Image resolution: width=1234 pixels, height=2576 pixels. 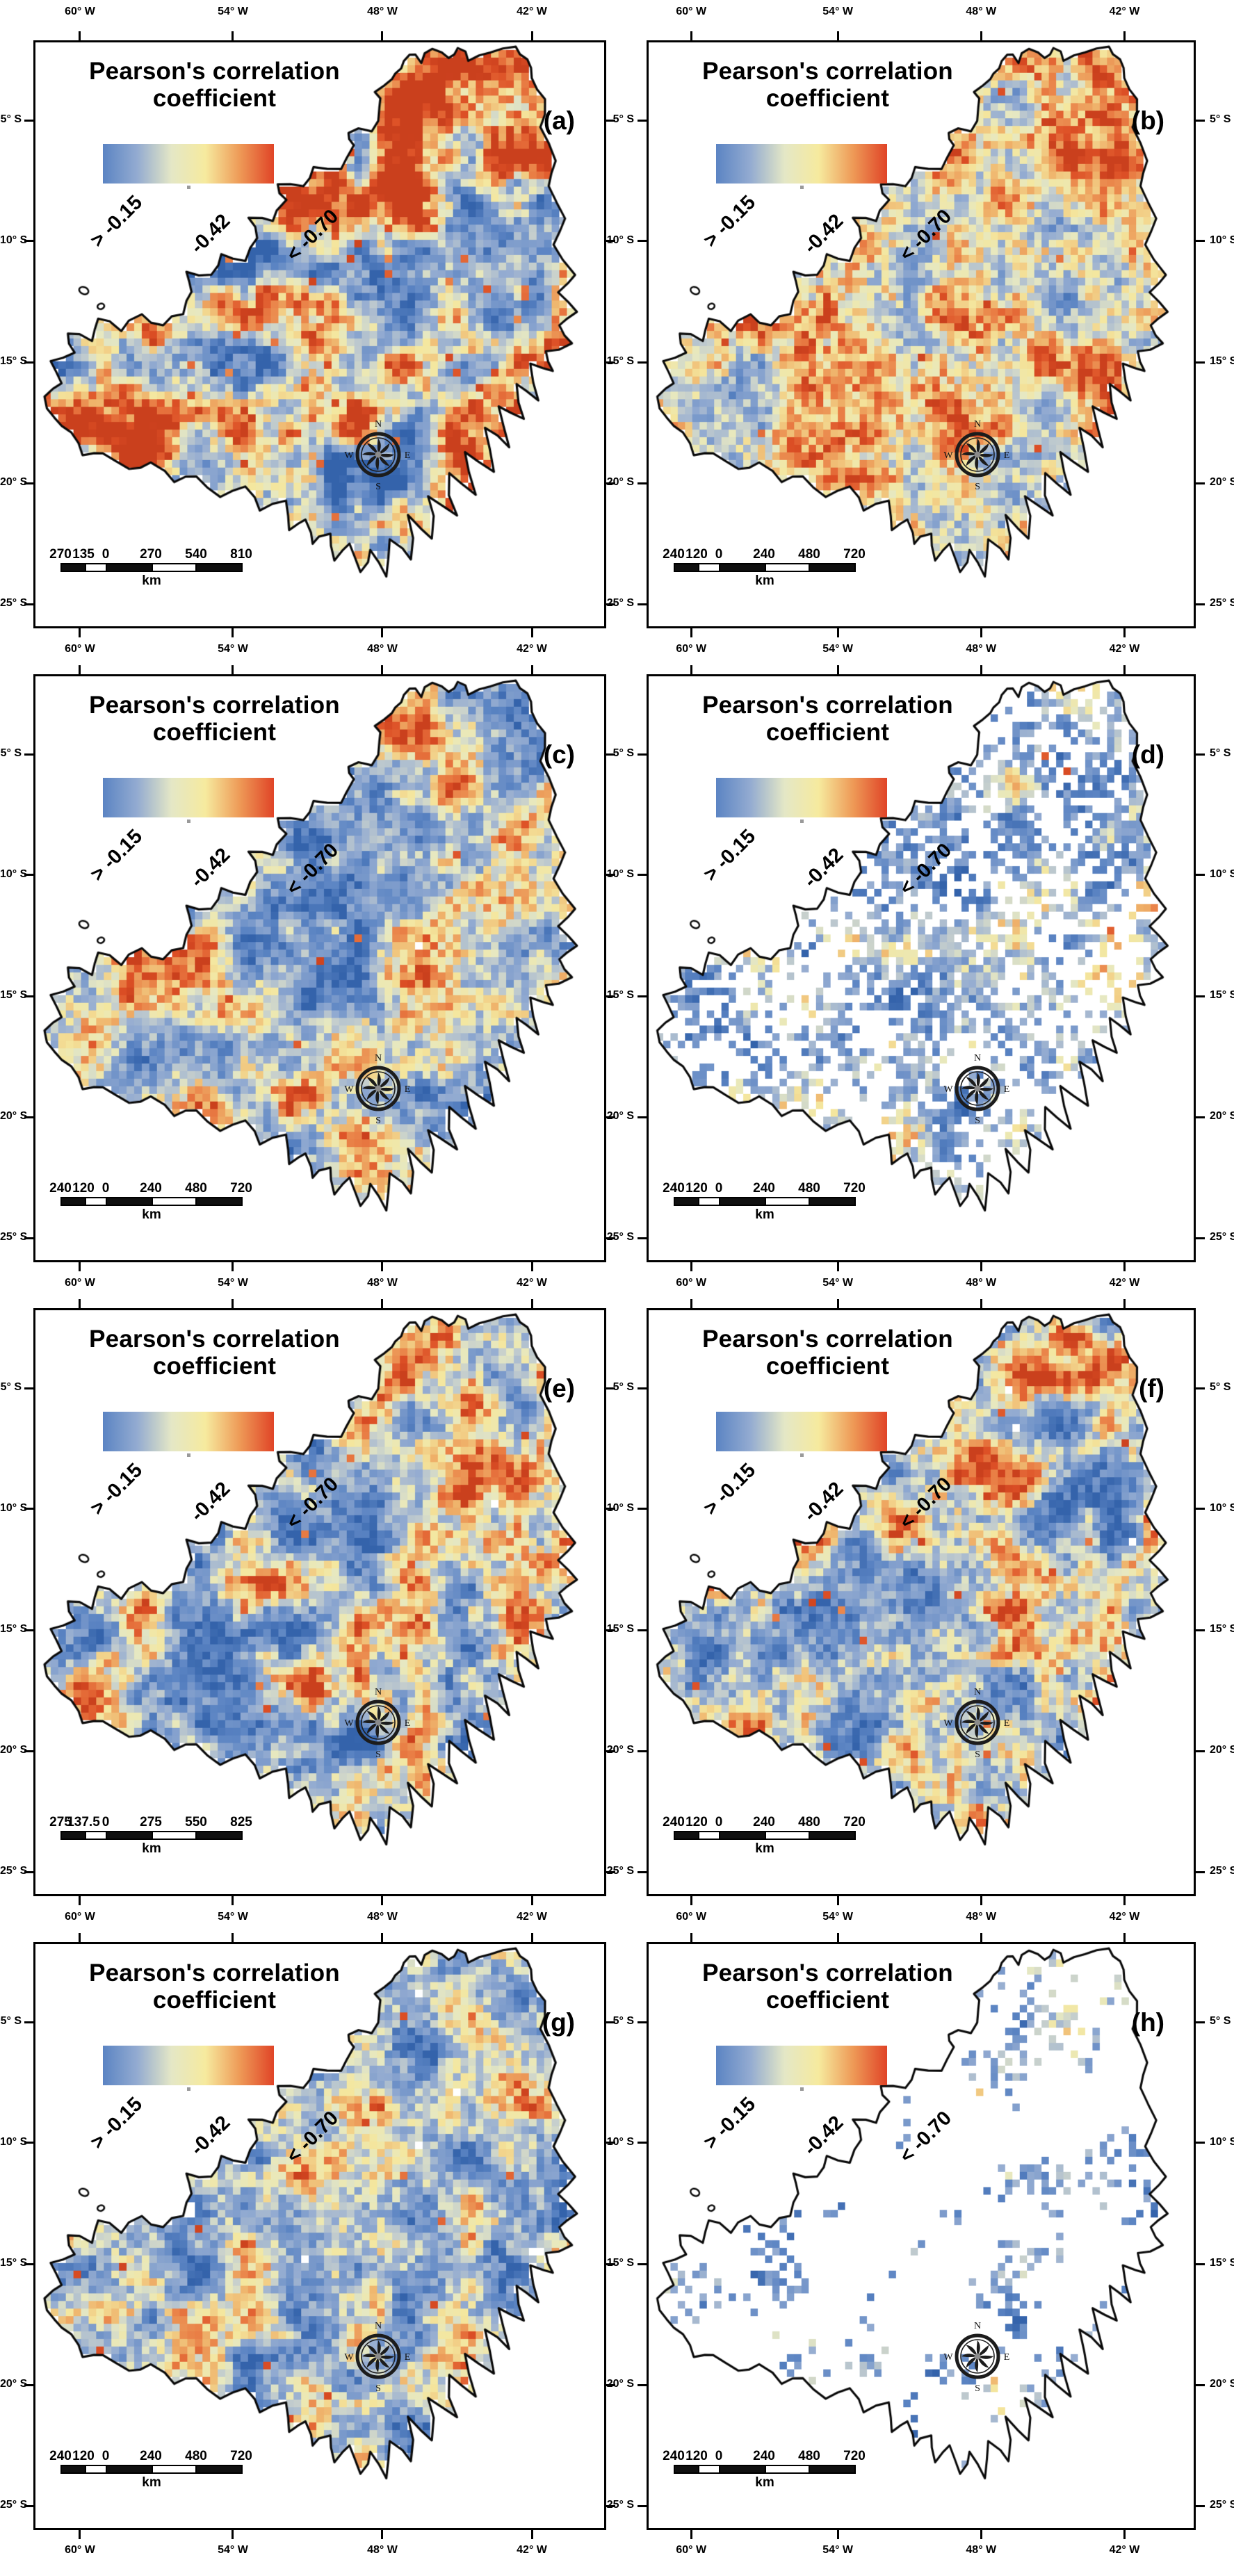 I want to click on scale-number: 825, so click(x=241, y=1822).